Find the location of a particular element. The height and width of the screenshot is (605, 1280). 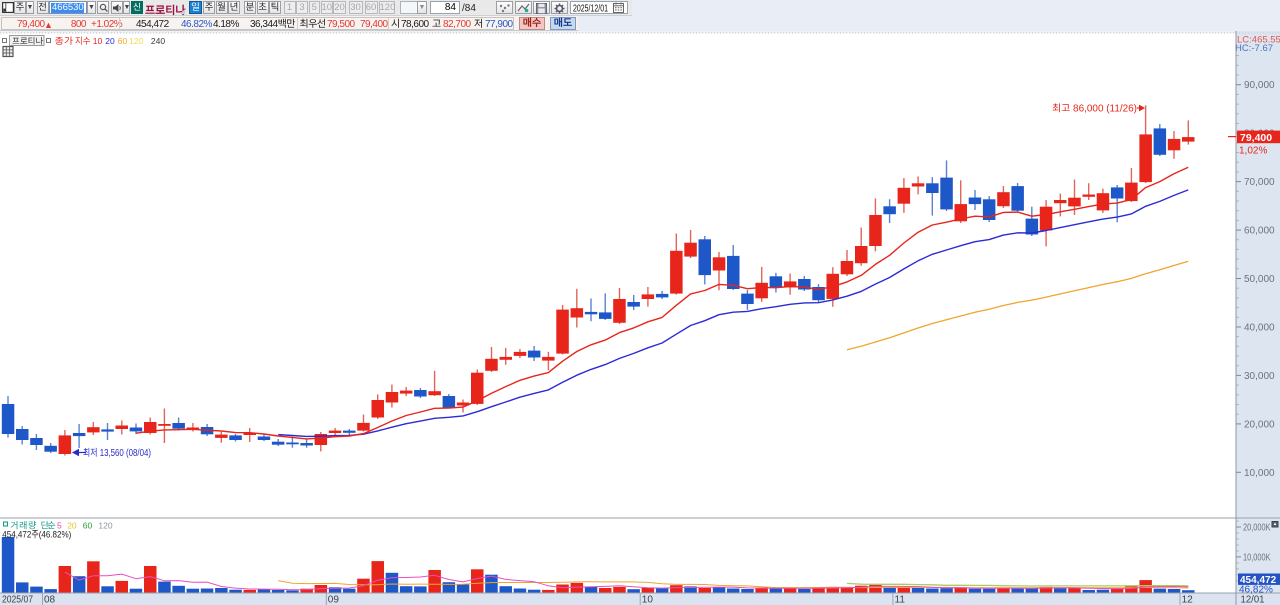

svg-text: 최고 86,000 (11/26) is located at coordinates (1094, 109).